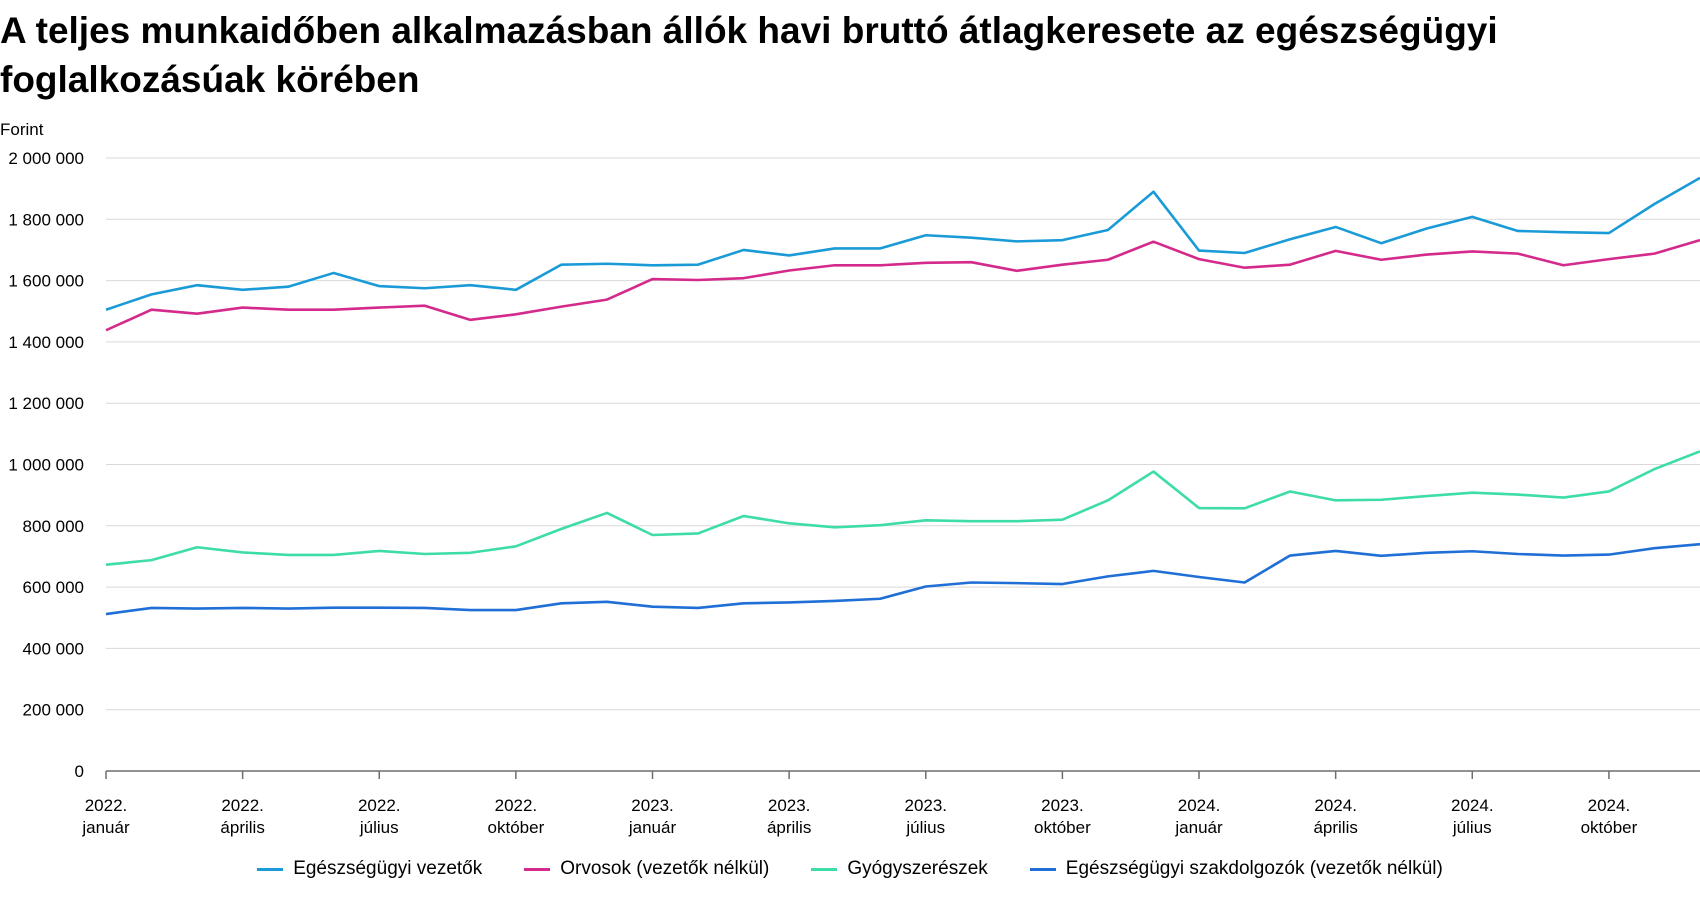 The height and width of the screenshot is (900, 1700). I want to click on legend-label: Egészségügyi vezetők, so click(388, 868).